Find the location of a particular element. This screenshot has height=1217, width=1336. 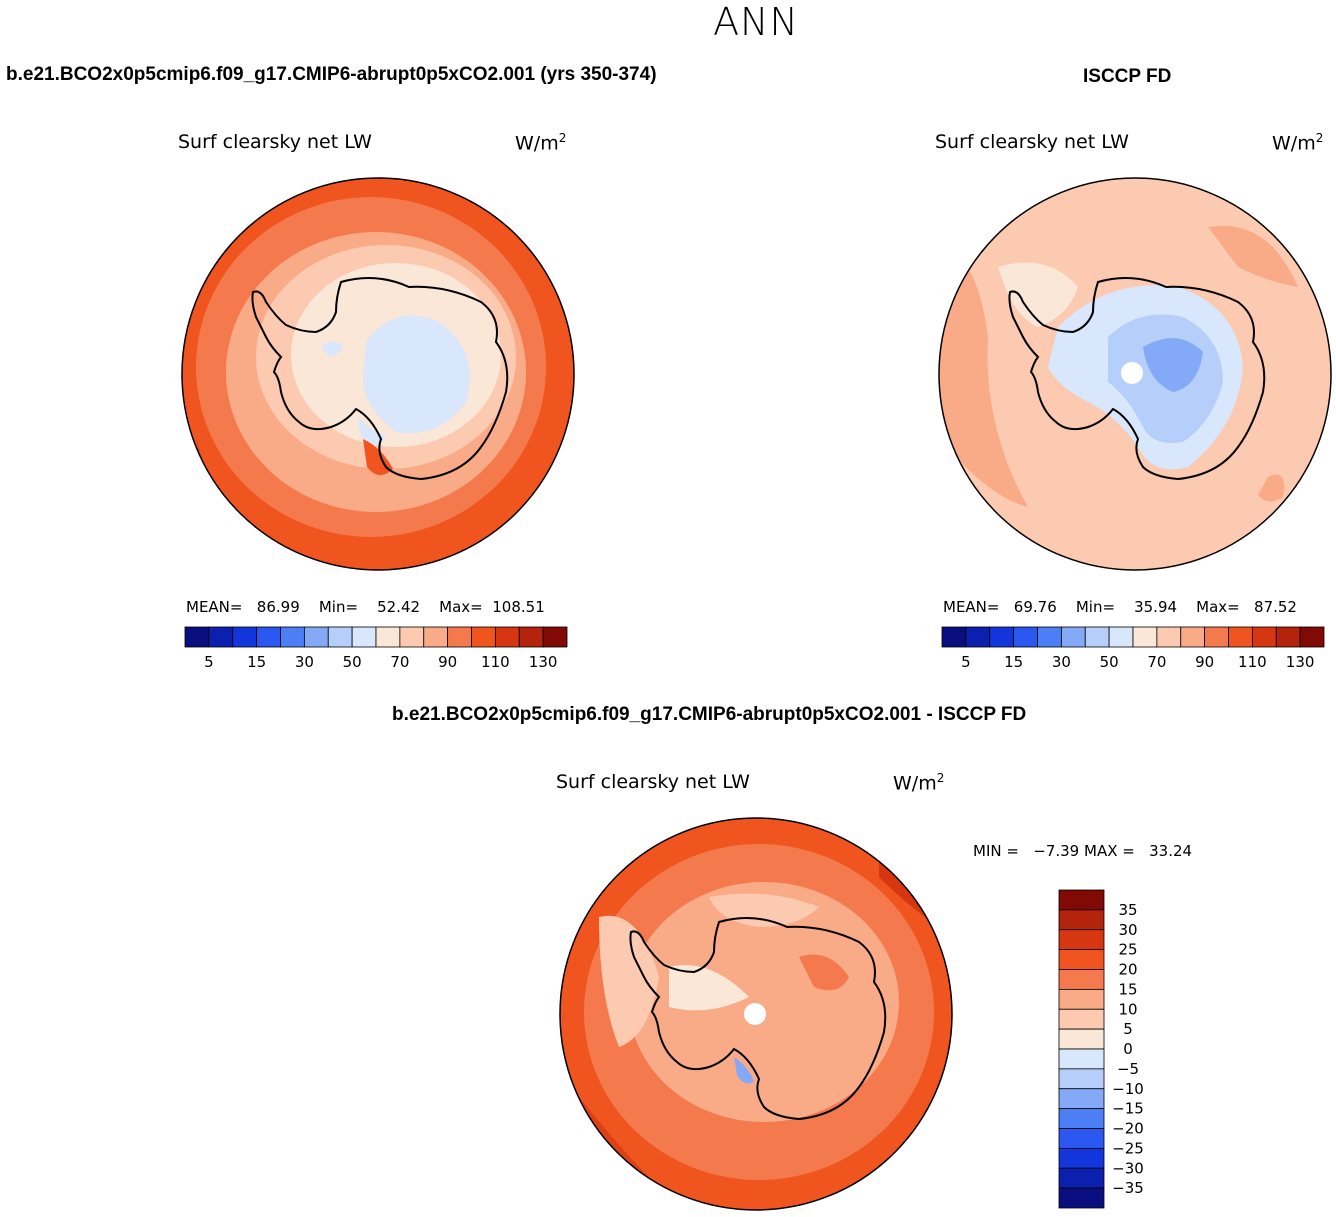

colorbar-tick-label: −15 is located at coordinates (1128, 1109).